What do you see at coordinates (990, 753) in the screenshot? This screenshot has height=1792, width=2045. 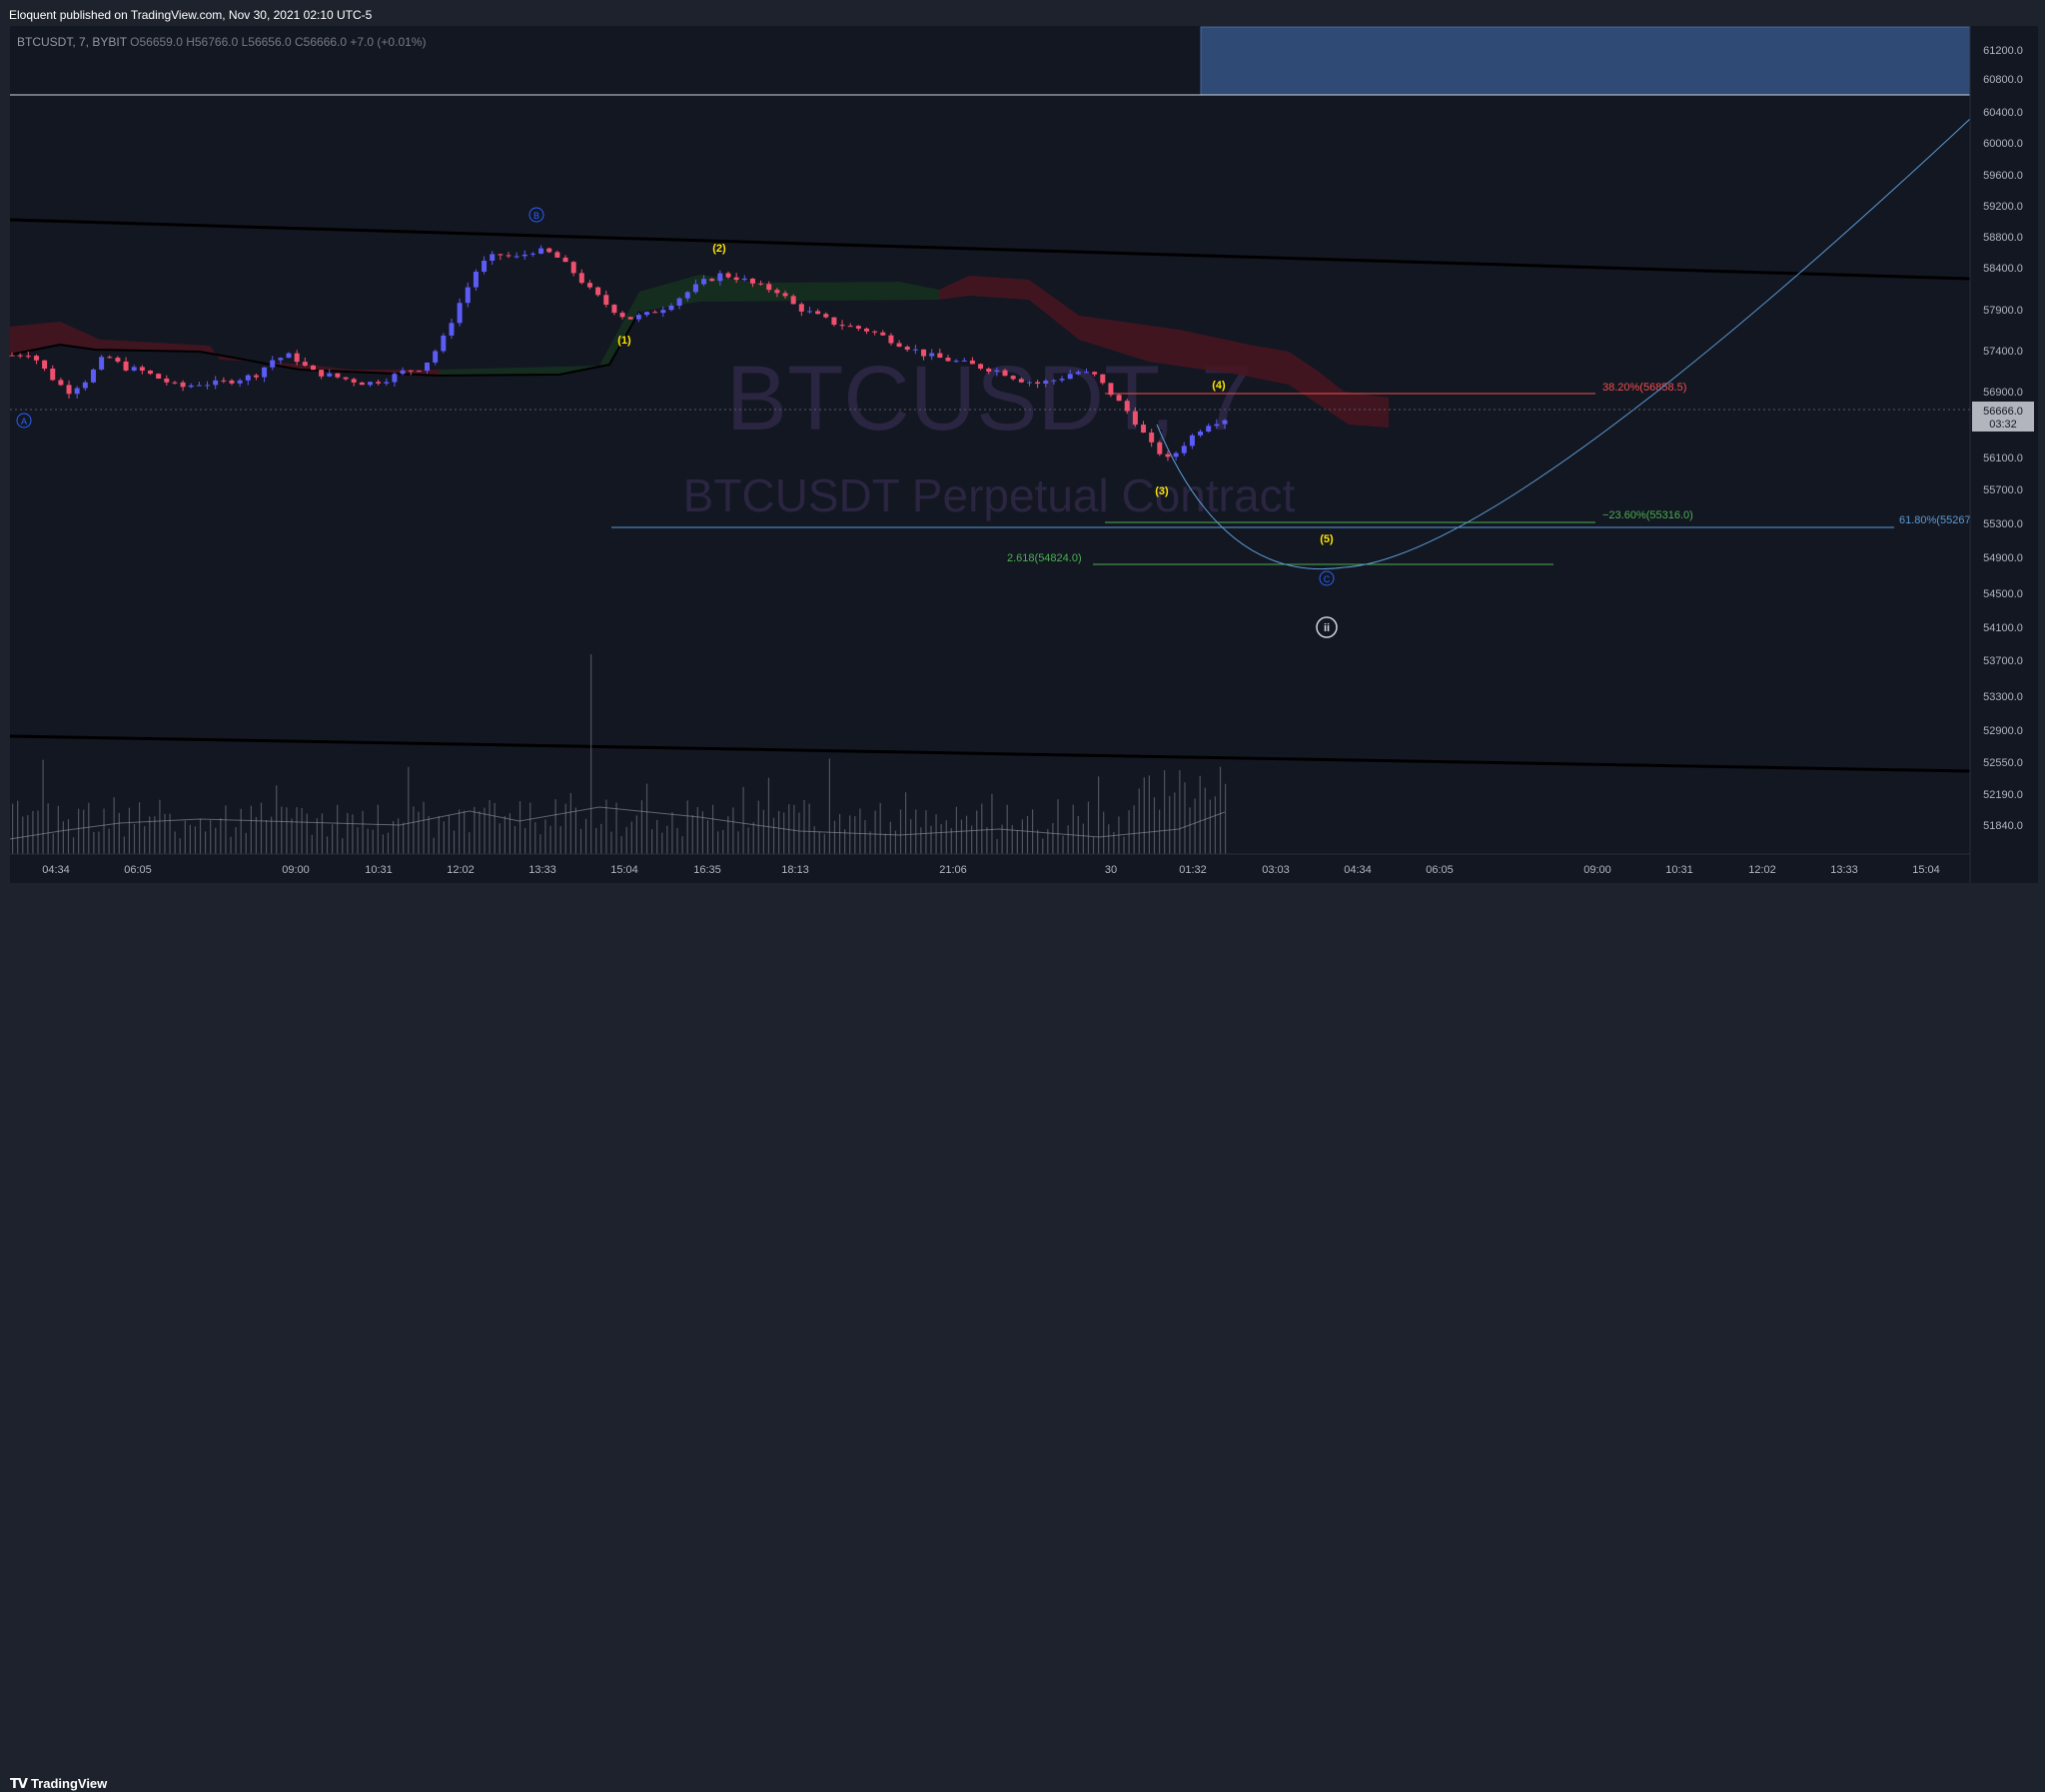 I see `lower-trendline` at bounding box center [990, 753].